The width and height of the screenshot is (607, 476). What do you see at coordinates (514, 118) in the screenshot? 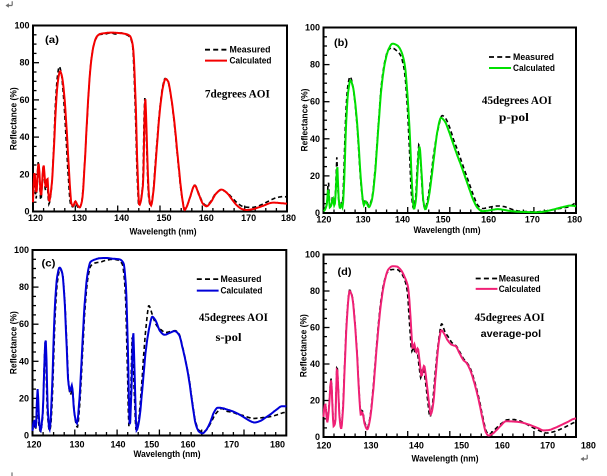
I see `svg-text: p-pol` at bounding box center [514, 118].